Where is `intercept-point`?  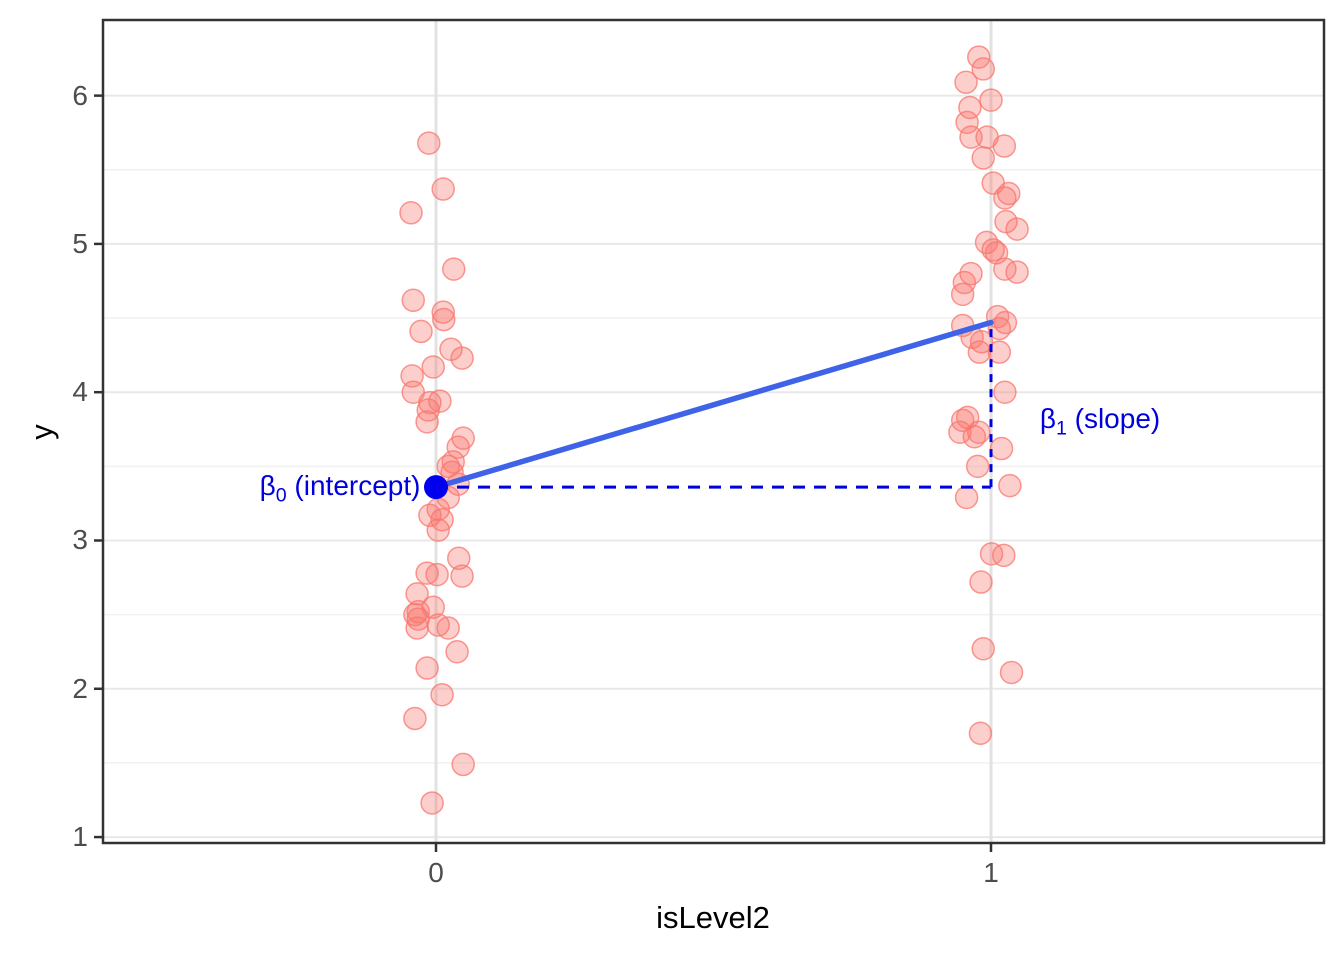 intercept-point is located at coordinates (436, 487).